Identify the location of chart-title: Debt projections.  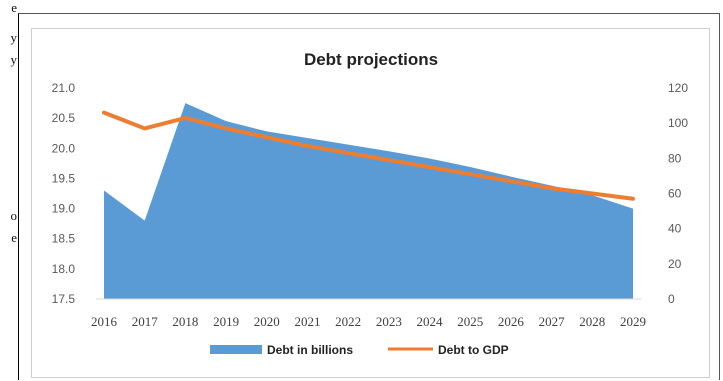
(371, 59).